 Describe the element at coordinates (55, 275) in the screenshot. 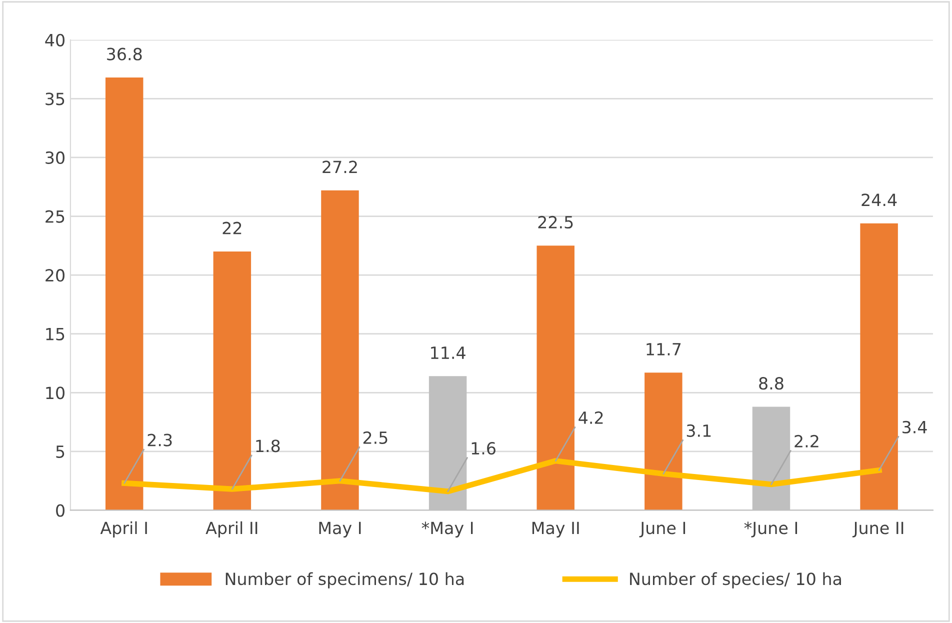

I see `y-tick-label: 20` at that location.